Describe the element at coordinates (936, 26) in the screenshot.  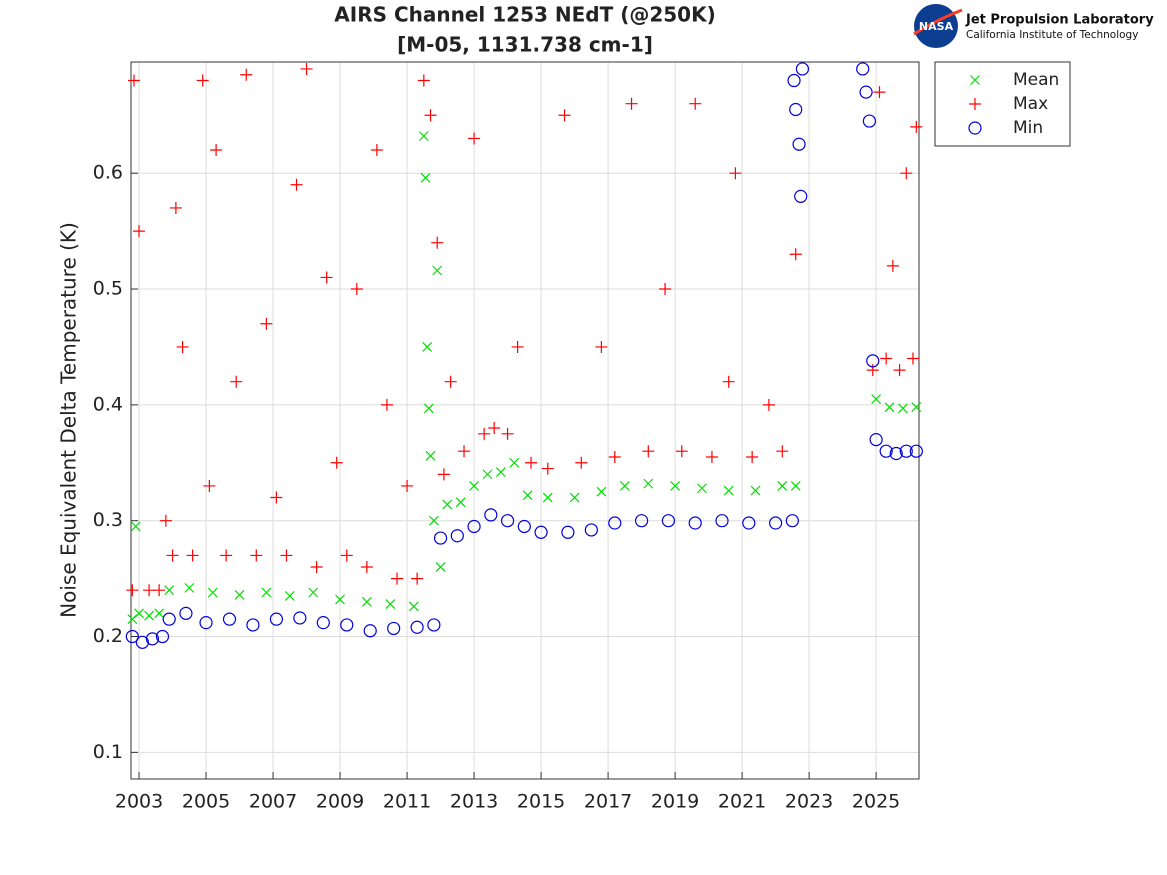
I see `logo-badge-text: NASA` at that location.